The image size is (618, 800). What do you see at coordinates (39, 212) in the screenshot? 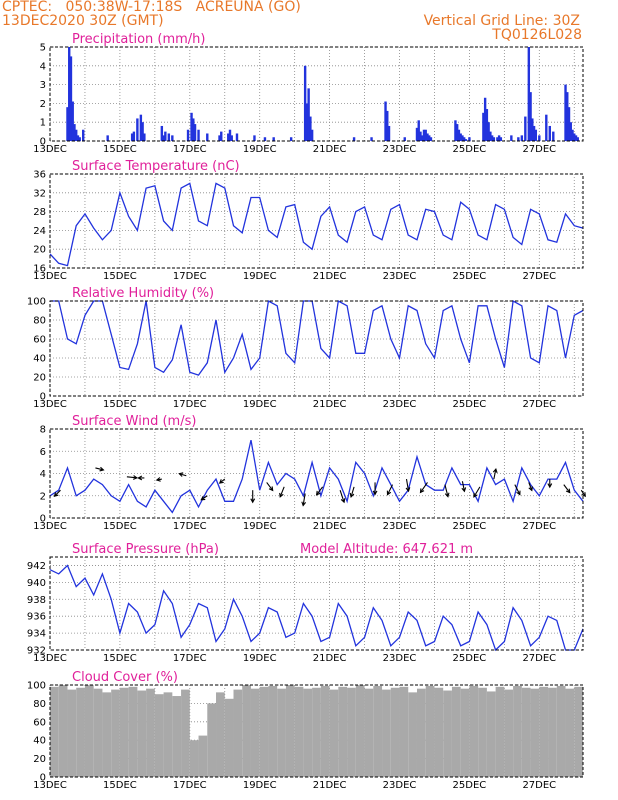
I see `temp-ytick-label: 28` at bounding box center [39, 212].